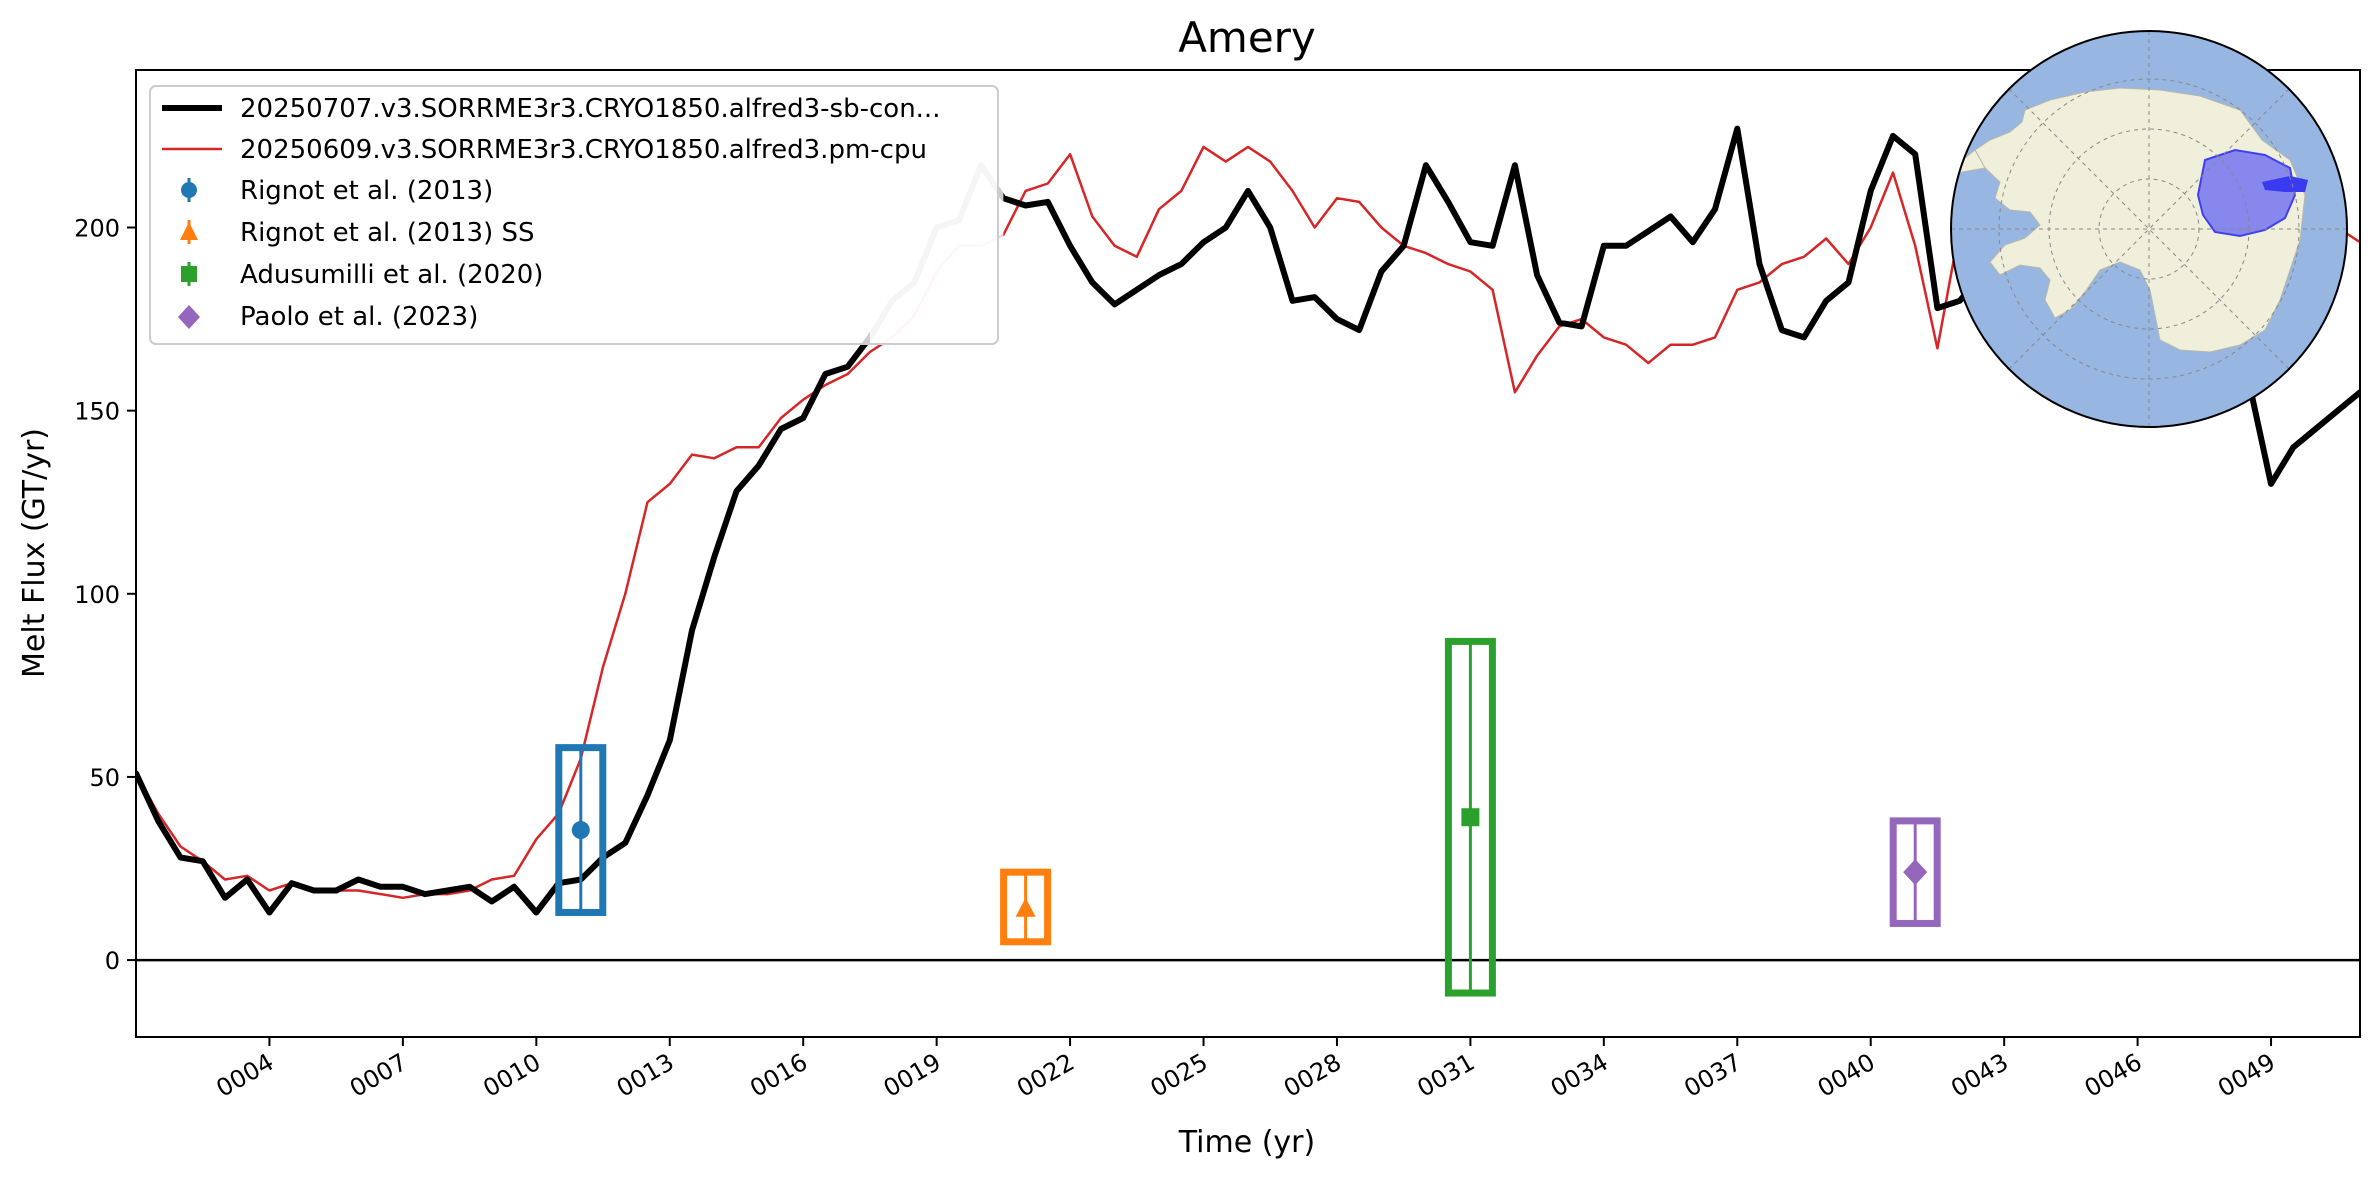  I want to click on inset-map, so click(2149, 229).